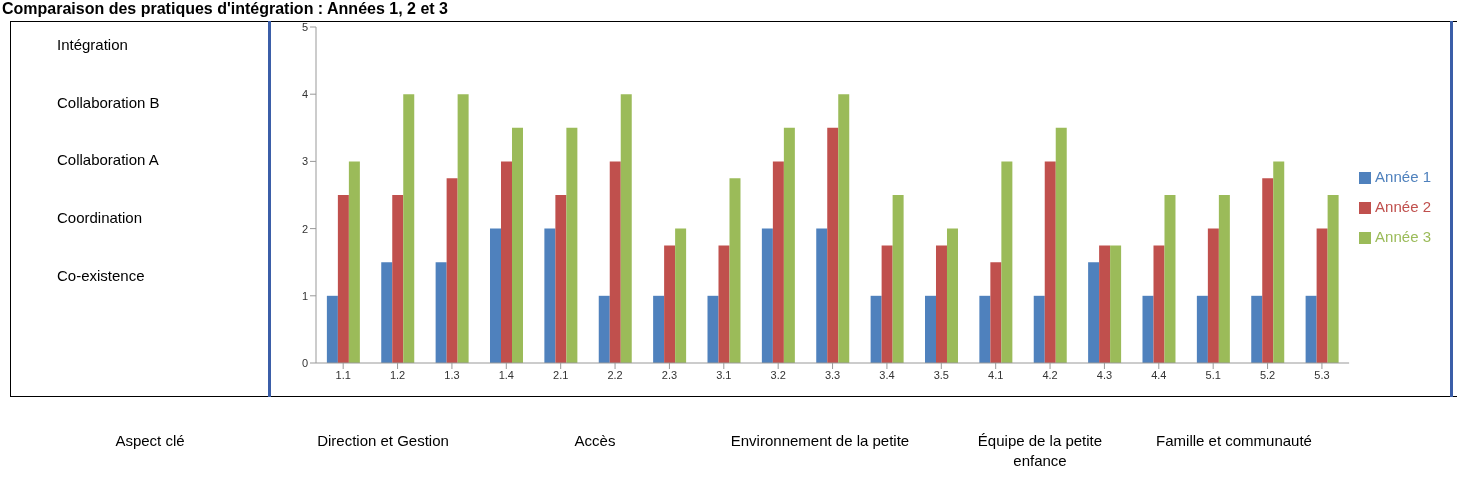 The image size is (1459, 488). I want to click on y-tick-label: 4, so click(304, 94).